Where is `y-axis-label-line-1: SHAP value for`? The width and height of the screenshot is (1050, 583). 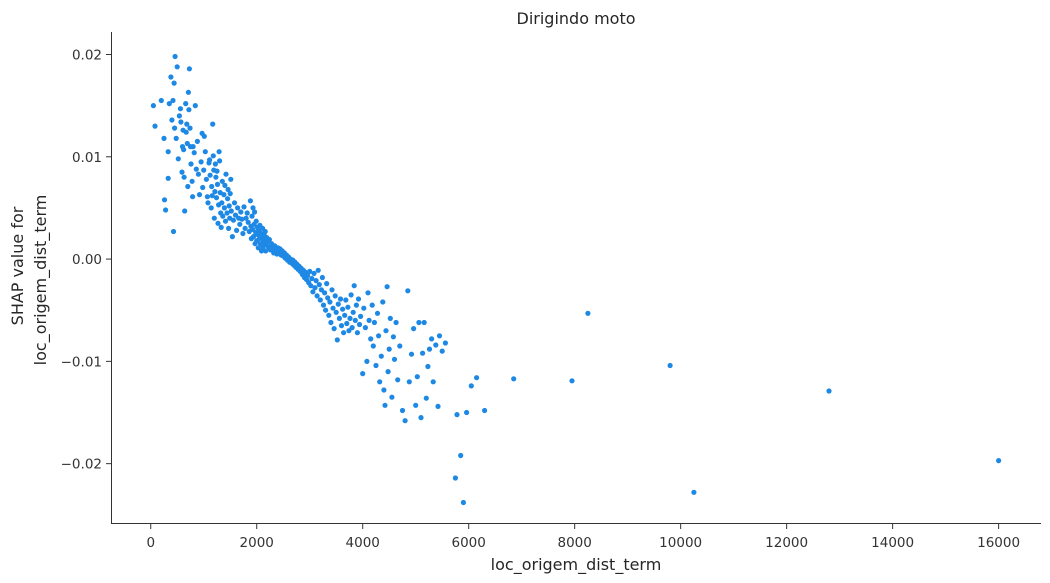
y-axis-label-line-1: SHAP value for is located at coordinates (17, 265).